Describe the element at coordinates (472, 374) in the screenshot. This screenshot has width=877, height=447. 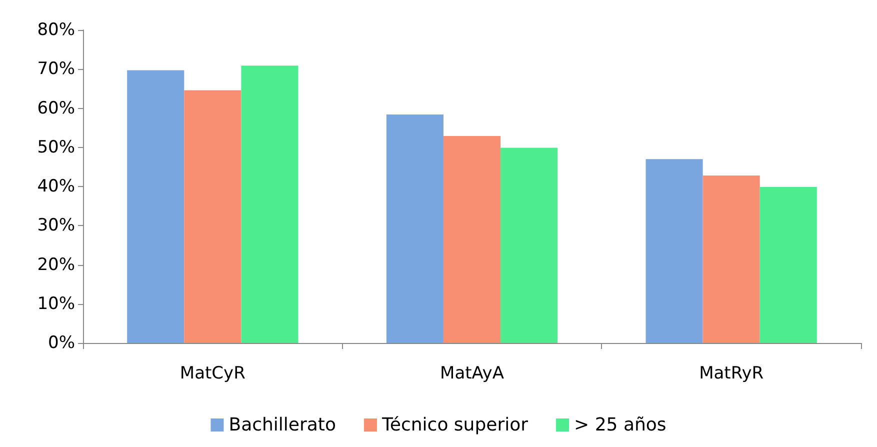
I see `x-tick-label: MatAyA` at that location.